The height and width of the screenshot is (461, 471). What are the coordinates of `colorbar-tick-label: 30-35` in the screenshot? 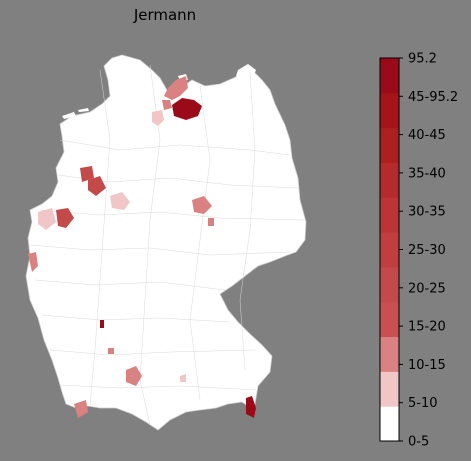 It's located at (427, 212).